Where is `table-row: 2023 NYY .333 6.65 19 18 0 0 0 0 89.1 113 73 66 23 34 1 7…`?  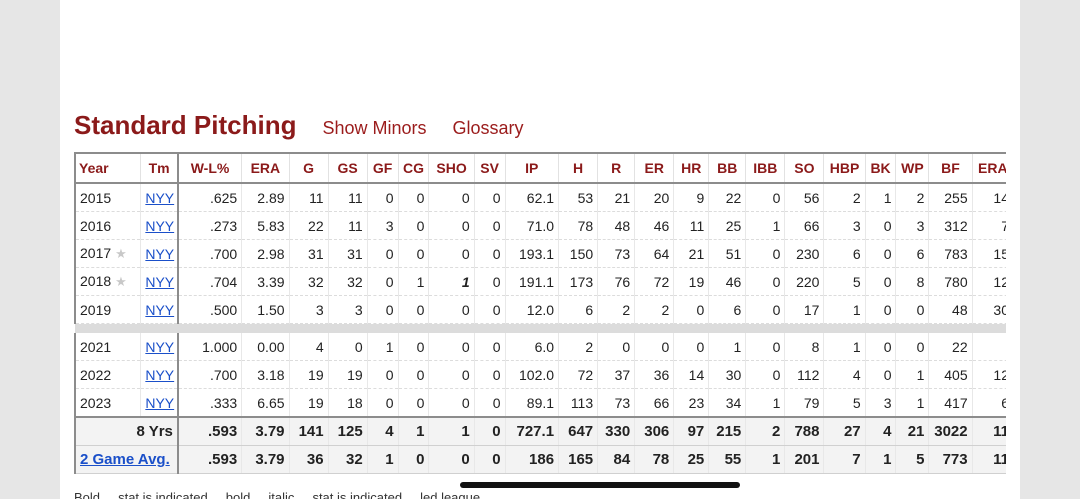
table-row: 2023 NYY .333 6.65 19 18 0 0 0 0 89.1 113 73 66 23 34 1 7… is located at coordinates (540, 403).